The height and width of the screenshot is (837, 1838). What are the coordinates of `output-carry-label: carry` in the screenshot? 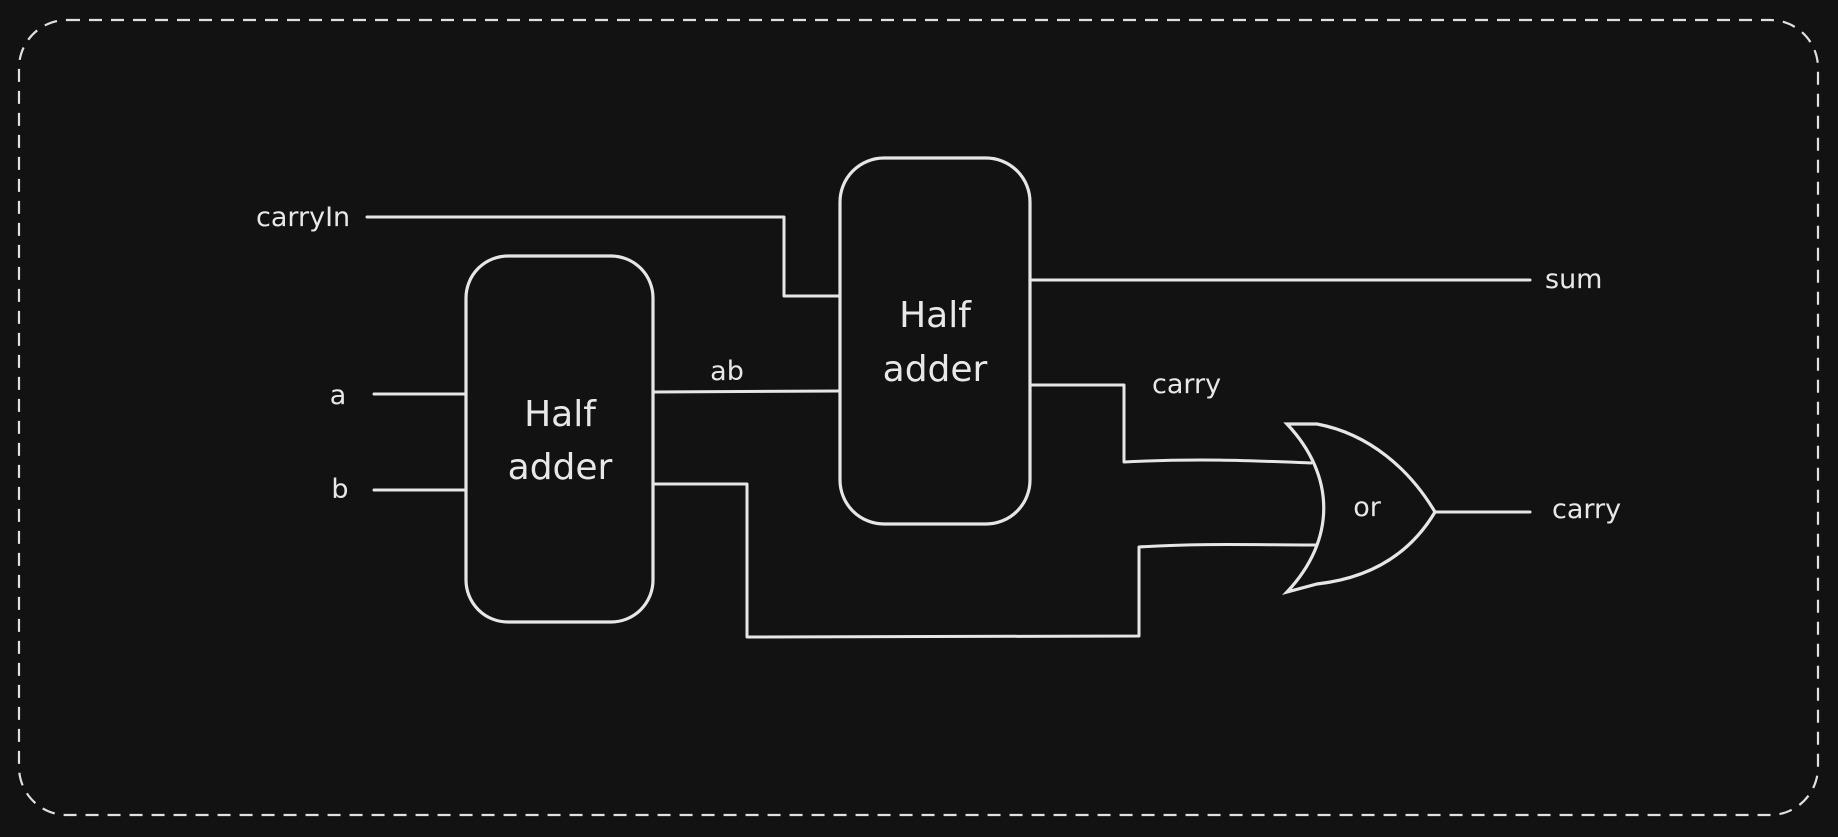 It's located at (1586, 509).